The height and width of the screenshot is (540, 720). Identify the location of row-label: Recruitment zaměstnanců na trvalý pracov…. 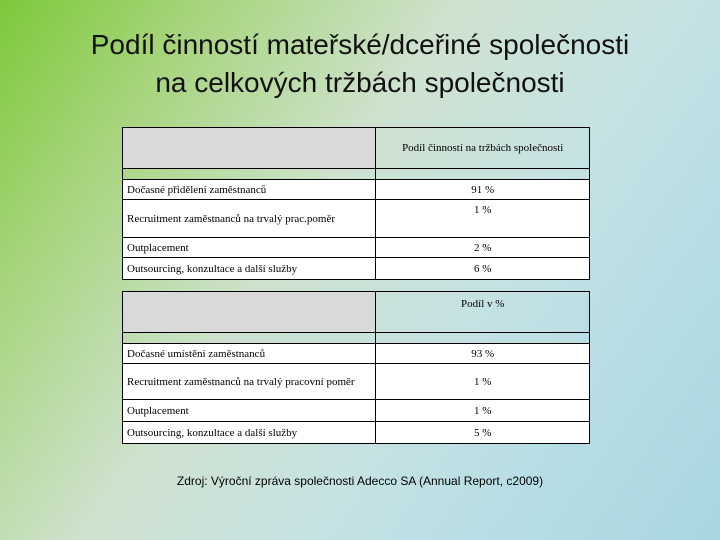
(249, 381).